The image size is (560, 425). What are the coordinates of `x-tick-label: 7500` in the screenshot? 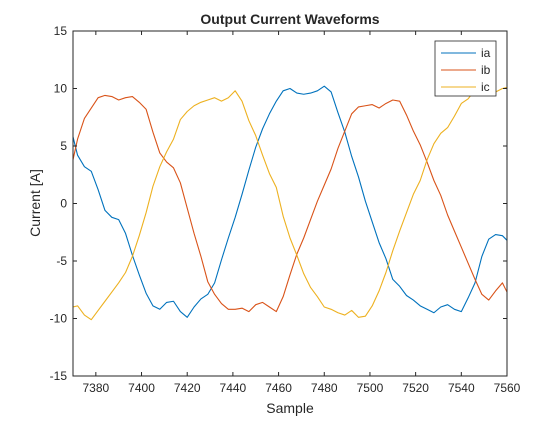 It's located at (370, 388).